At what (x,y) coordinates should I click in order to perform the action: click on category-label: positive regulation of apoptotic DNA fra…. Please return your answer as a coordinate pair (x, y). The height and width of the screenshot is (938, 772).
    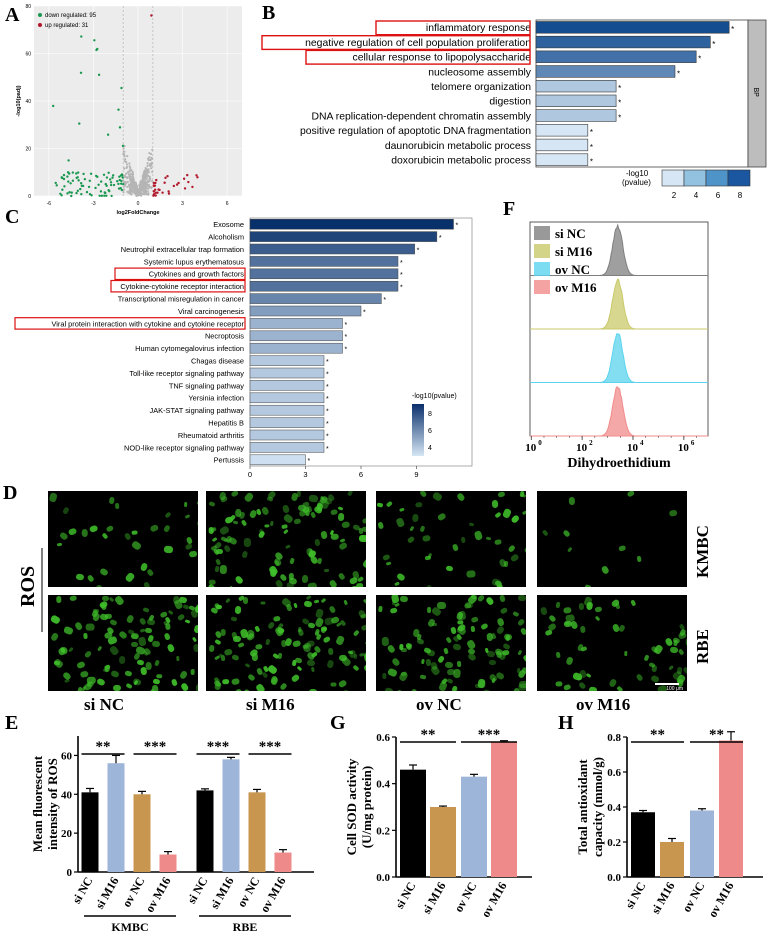
    Looking at the image, I should click on (415, 131).